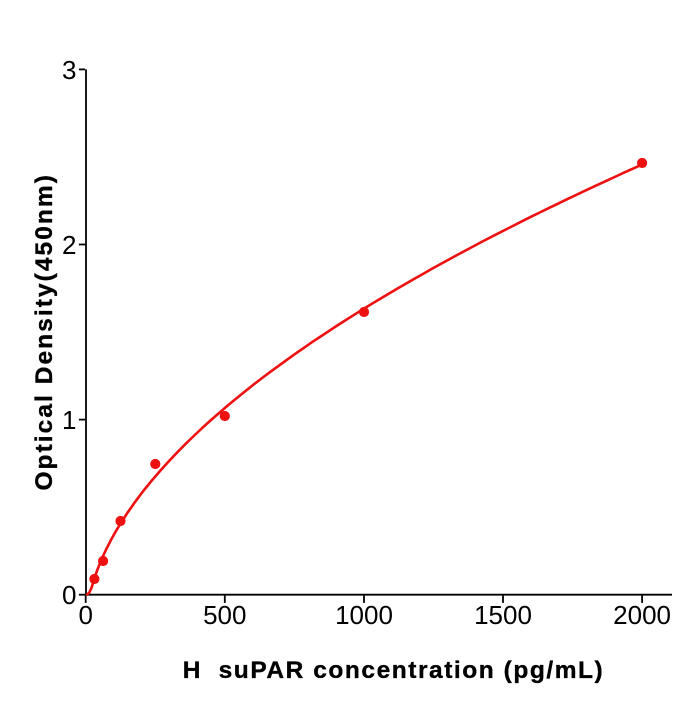 This screenshot has height=705, width=700. What do you see at coordinates (69, 420) in the screenshot?
I see `svg-text: 1` at bounding box center [69, 420].